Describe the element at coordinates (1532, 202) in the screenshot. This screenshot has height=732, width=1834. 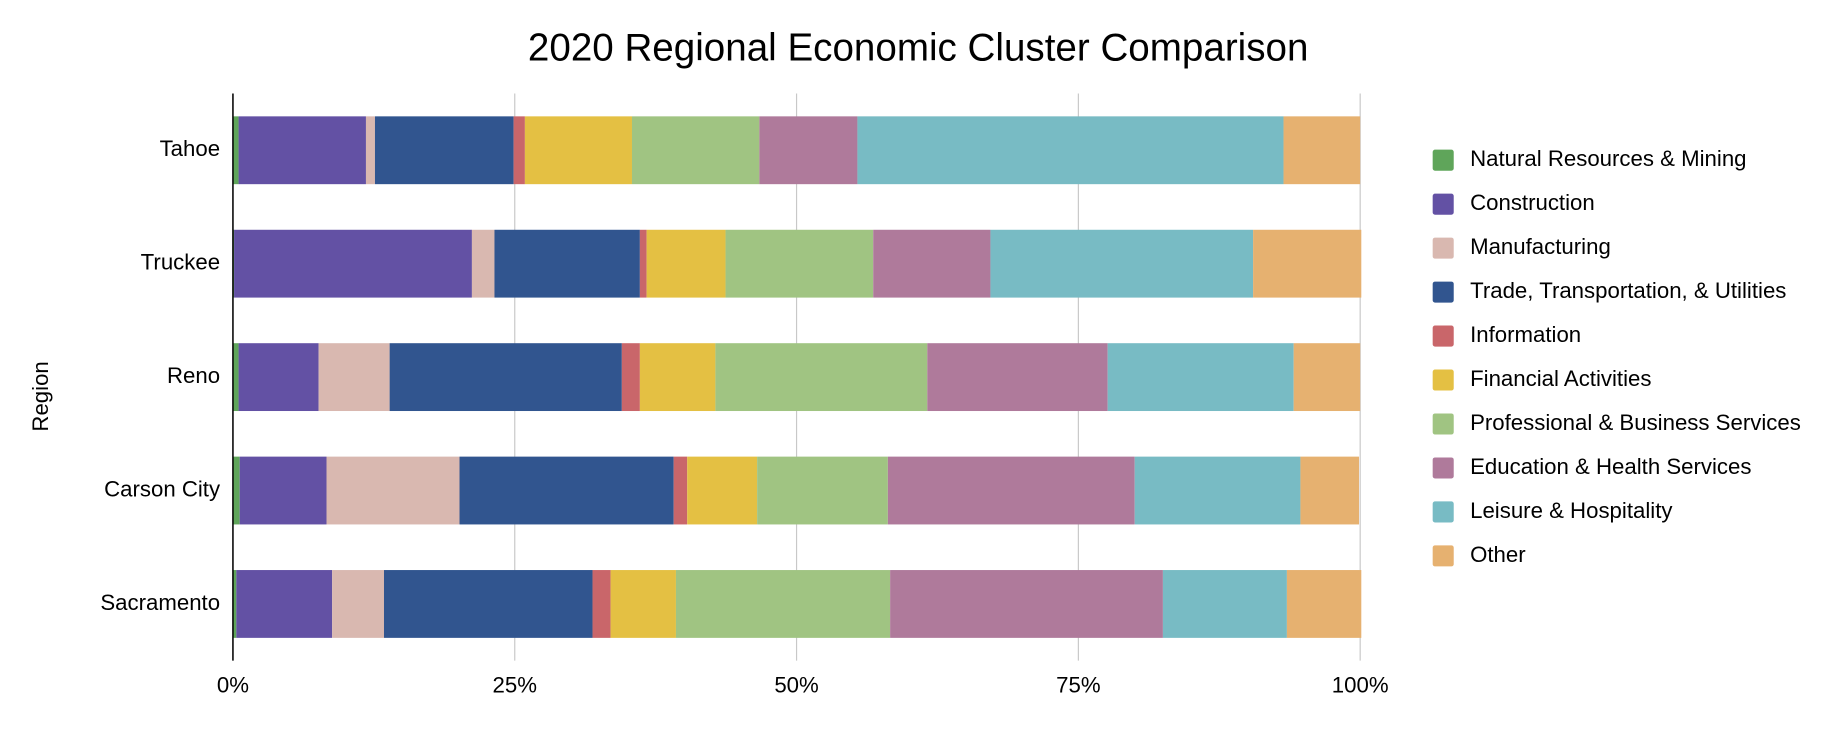
I see `legend-label: Construction` at that location.